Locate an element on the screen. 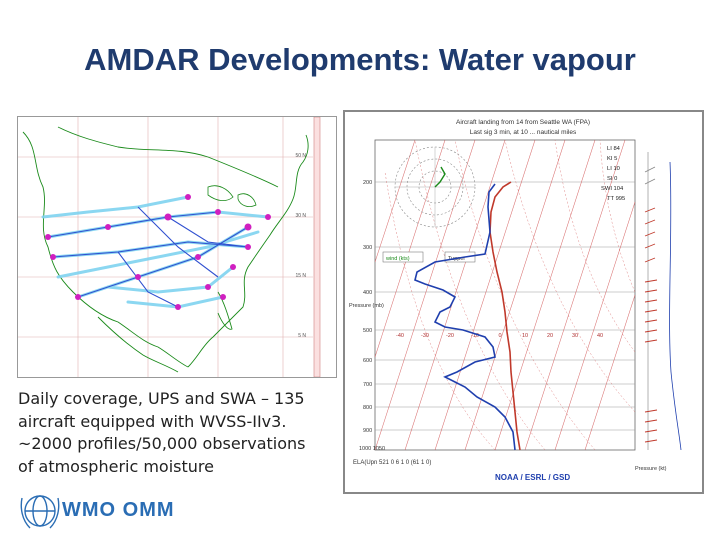 Image resolution: width=720 pixels, height=540 pixels. caption-line: ~2000 profiles/50,000 observations is located at coordinates (162, 443).